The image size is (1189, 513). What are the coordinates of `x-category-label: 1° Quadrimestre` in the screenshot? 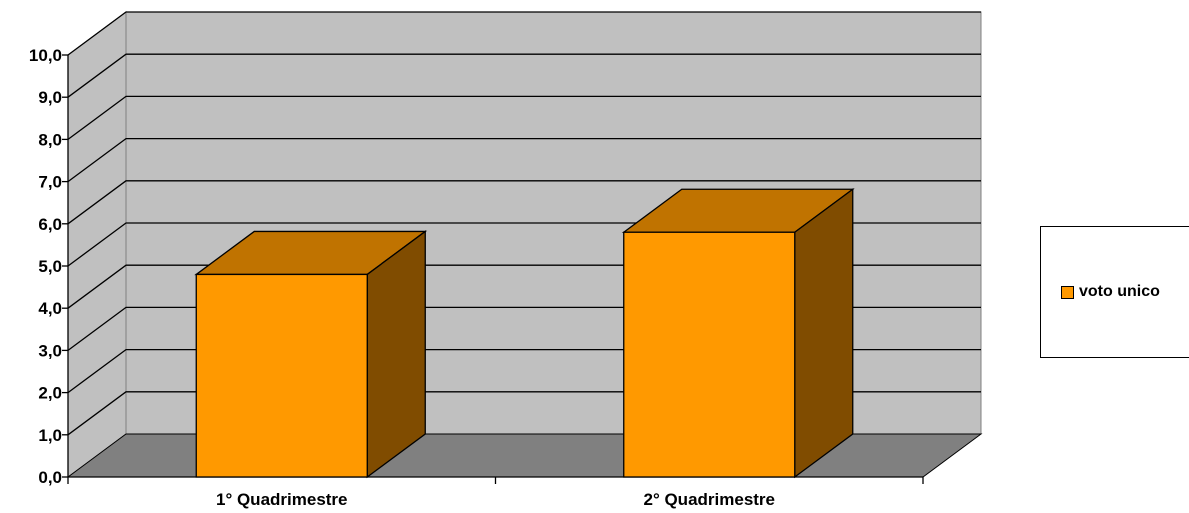 It's located at (282, 499).